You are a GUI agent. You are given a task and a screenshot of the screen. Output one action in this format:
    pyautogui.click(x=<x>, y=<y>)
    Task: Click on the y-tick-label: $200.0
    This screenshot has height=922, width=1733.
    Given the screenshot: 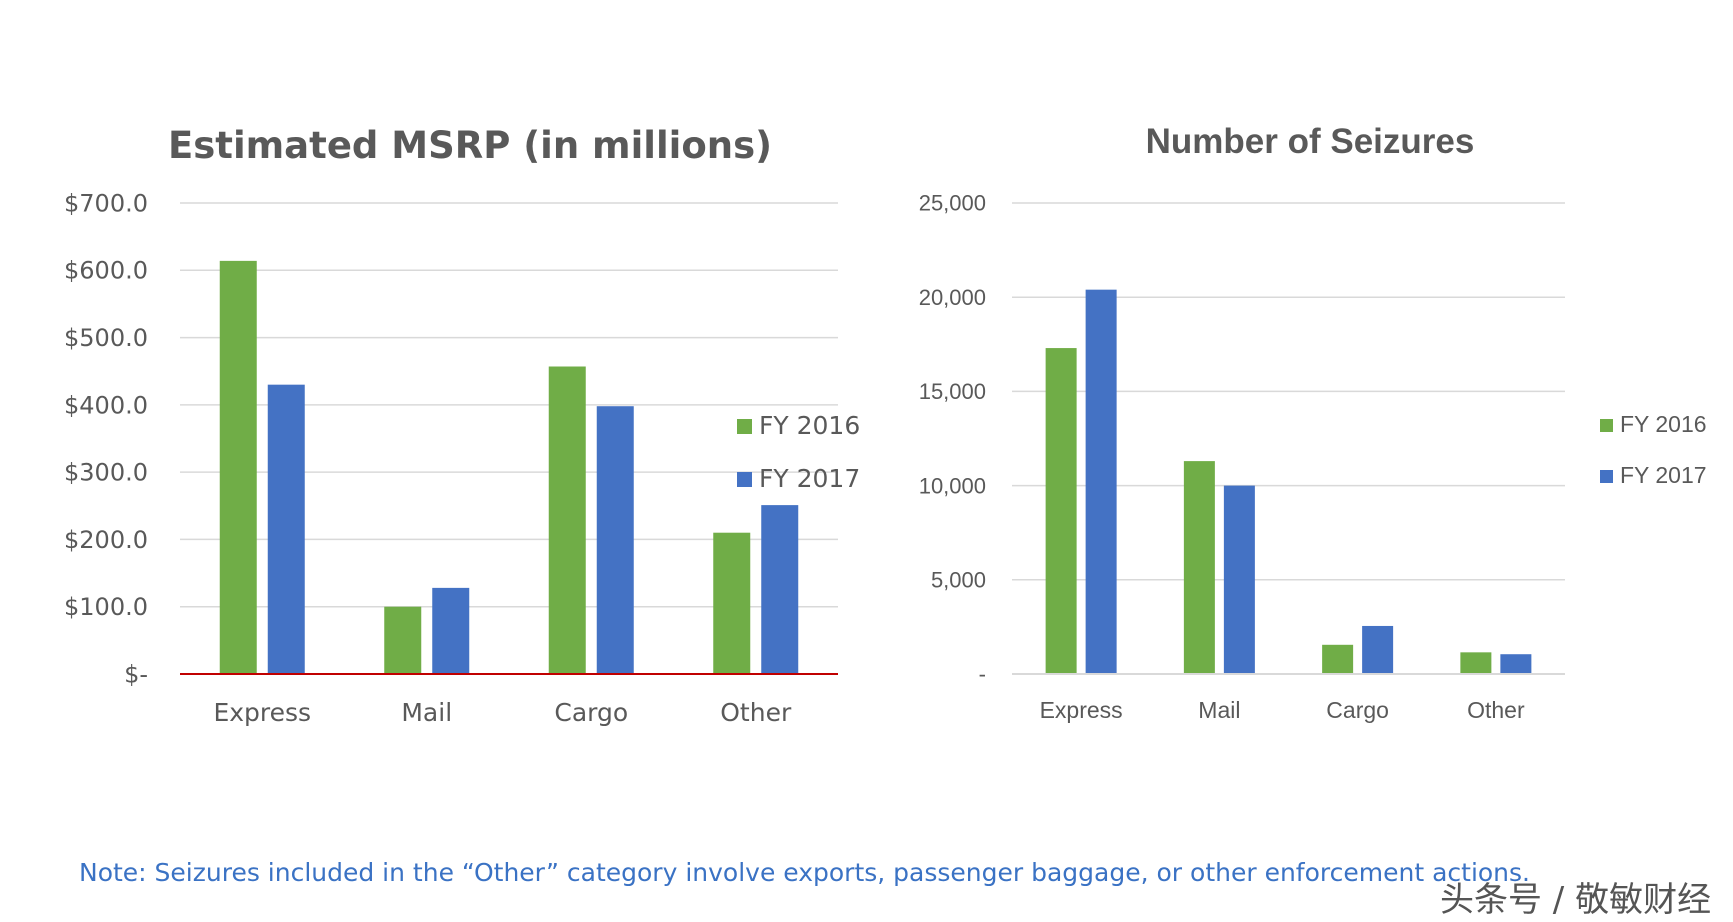 What is the action you would take?
    pyautogui.click(x=106, y=540)
    